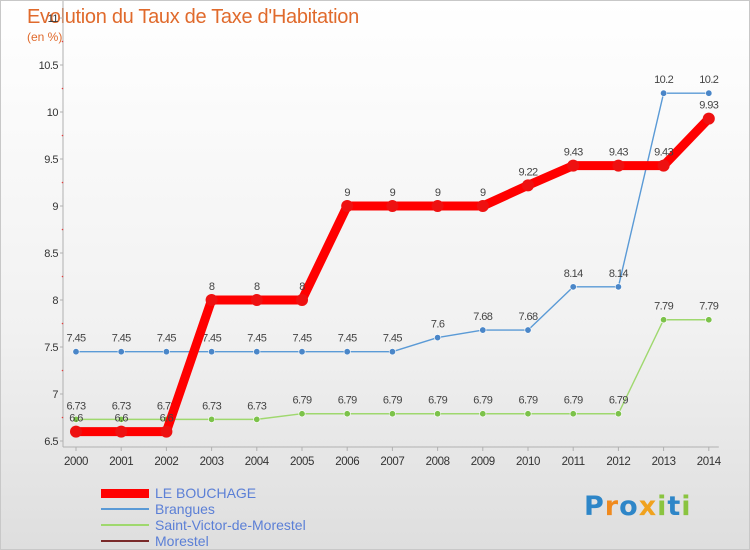 The image size is (750, 550). What do you see at coordinates (709, 462) in the screenshot?
I see `x-tick-label: 2014` at bounding box center [709, 462].